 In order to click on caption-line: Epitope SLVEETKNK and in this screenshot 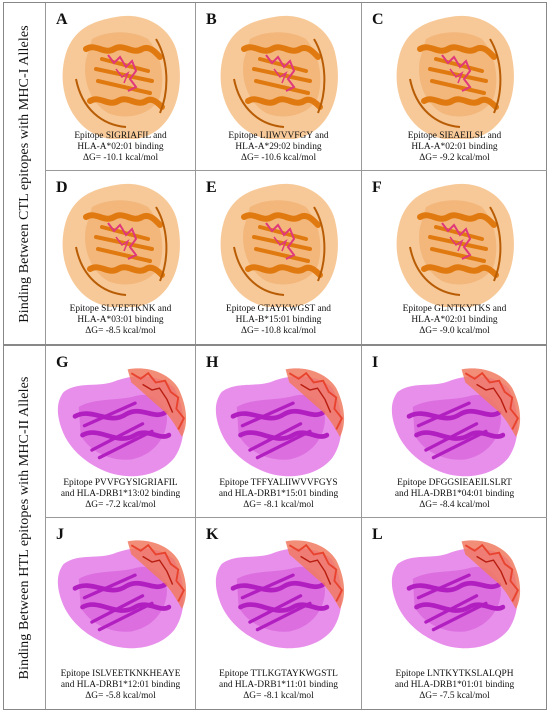, I will do `click(120, 309)`.